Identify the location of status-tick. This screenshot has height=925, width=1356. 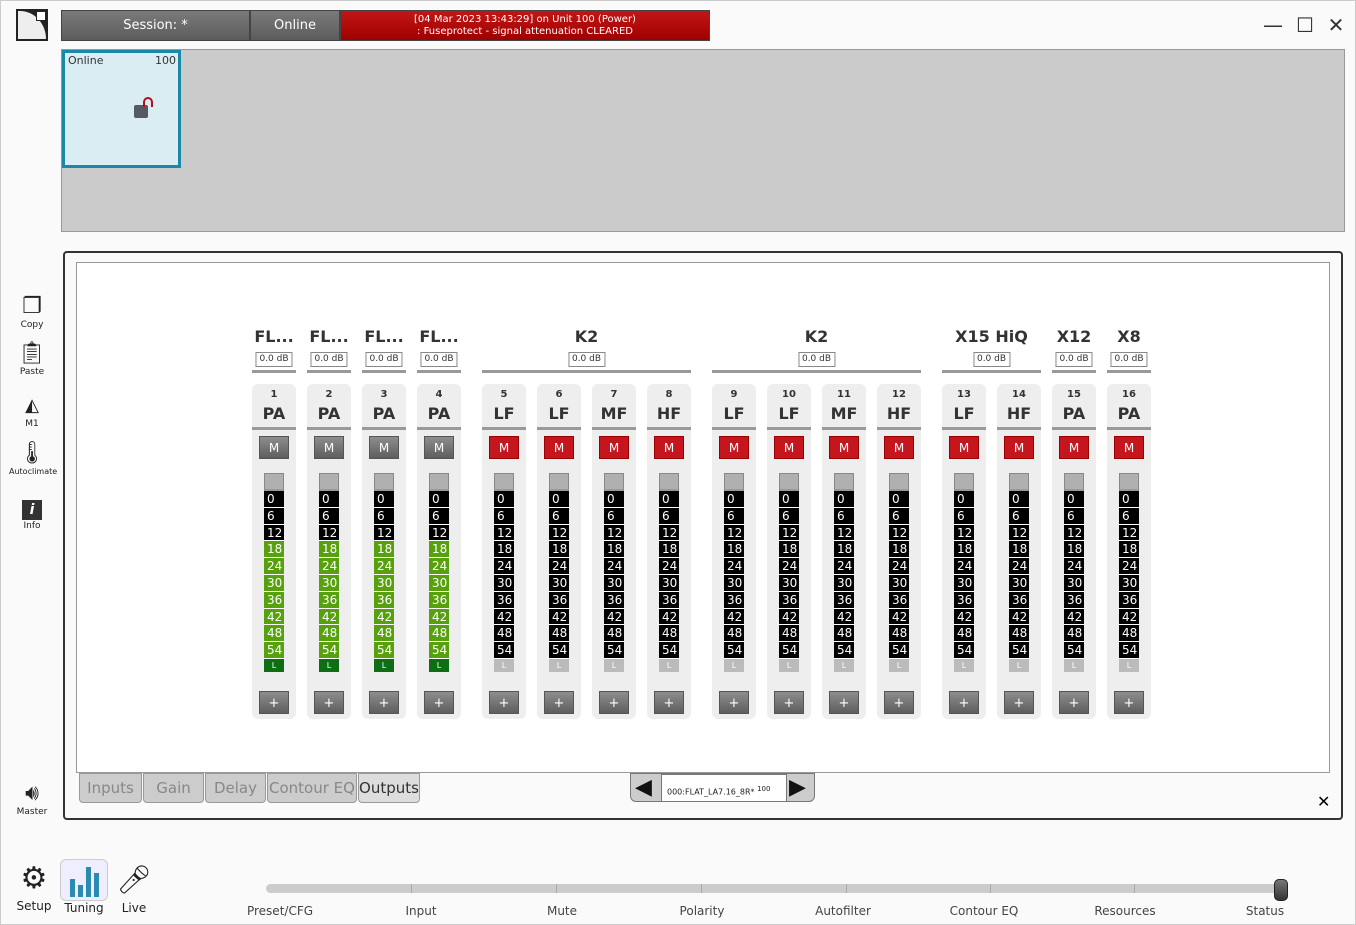
(846, 888).